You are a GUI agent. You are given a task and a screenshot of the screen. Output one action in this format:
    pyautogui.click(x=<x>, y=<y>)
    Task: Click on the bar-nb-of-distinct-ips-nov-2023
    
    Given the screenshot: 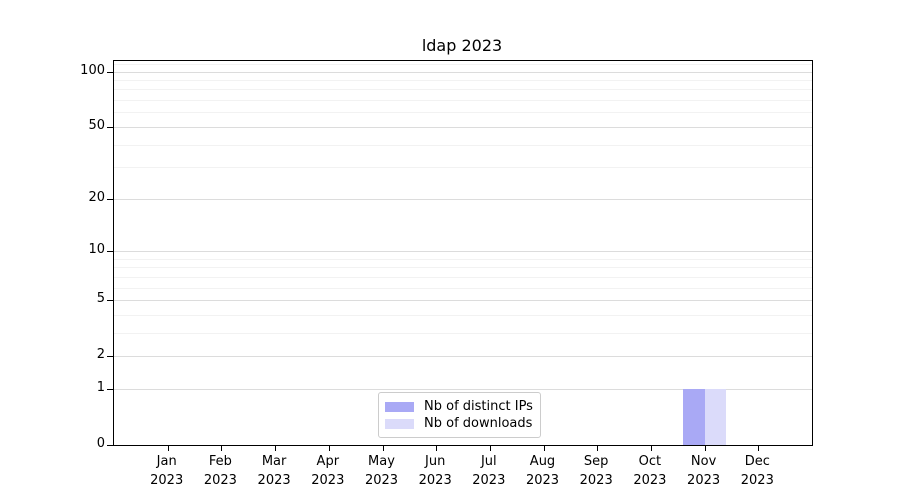 What is the action you would take?
    pyautogui.click(x=694, y=416)
    